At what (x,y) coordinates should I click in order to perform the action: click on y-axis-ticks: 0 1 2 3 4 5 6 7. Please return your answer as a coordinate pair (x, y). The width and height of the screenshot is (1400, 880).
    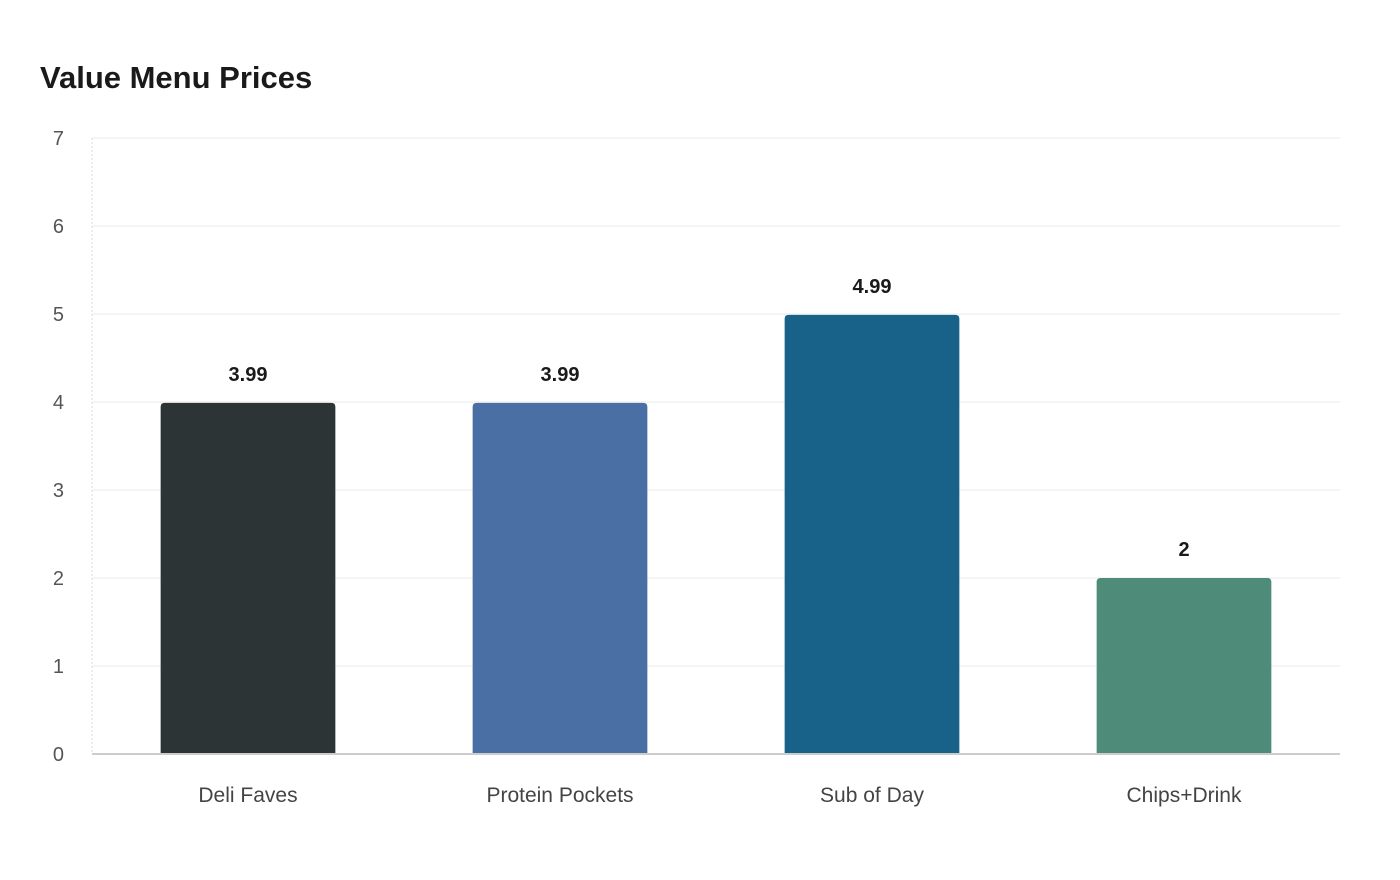
    Looking at the image, I should click on (58, 447).